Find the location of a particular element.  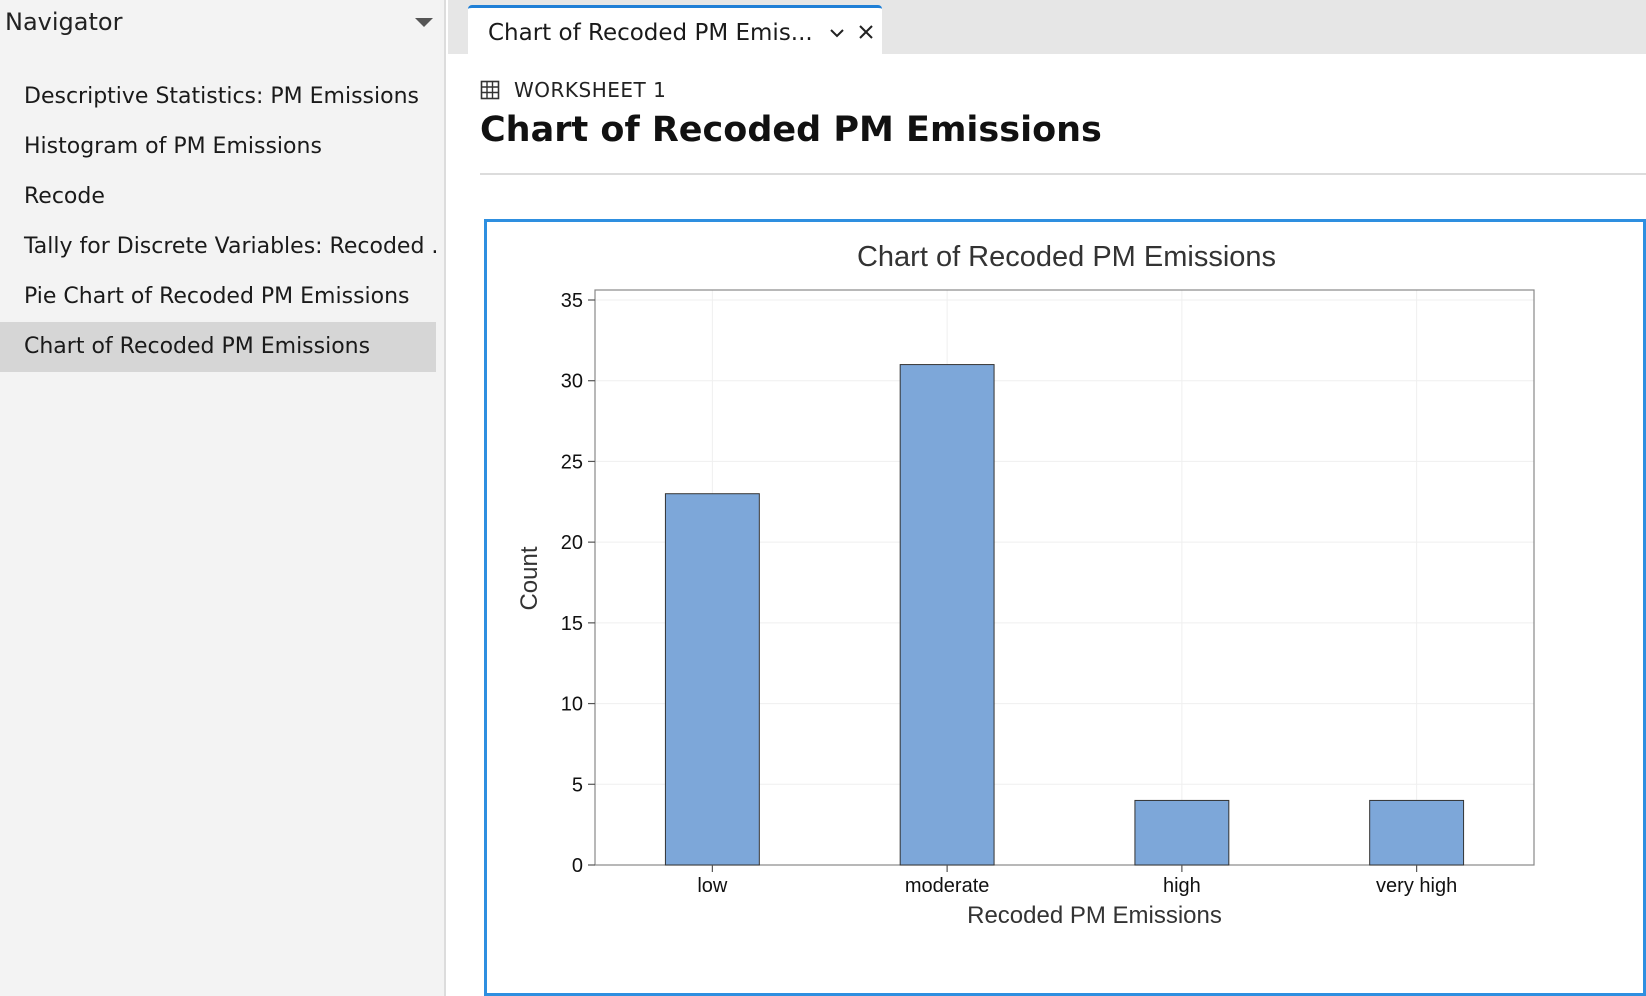

bar-very-high is located at coordinates (1417, 832).